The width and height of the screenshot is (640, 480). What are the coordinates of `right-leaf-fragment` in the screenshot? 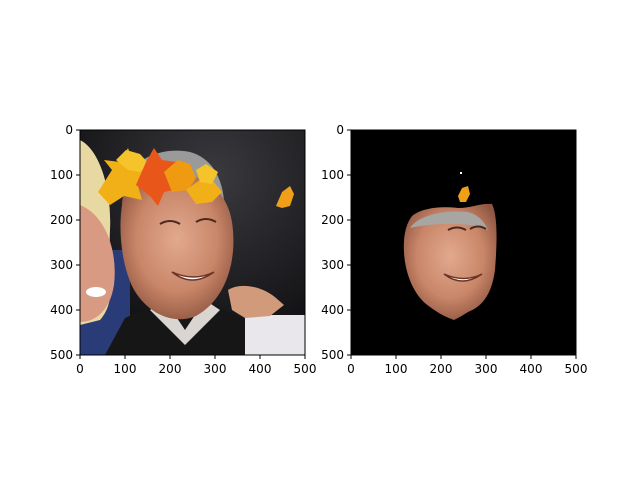 It's located at (464, 194).